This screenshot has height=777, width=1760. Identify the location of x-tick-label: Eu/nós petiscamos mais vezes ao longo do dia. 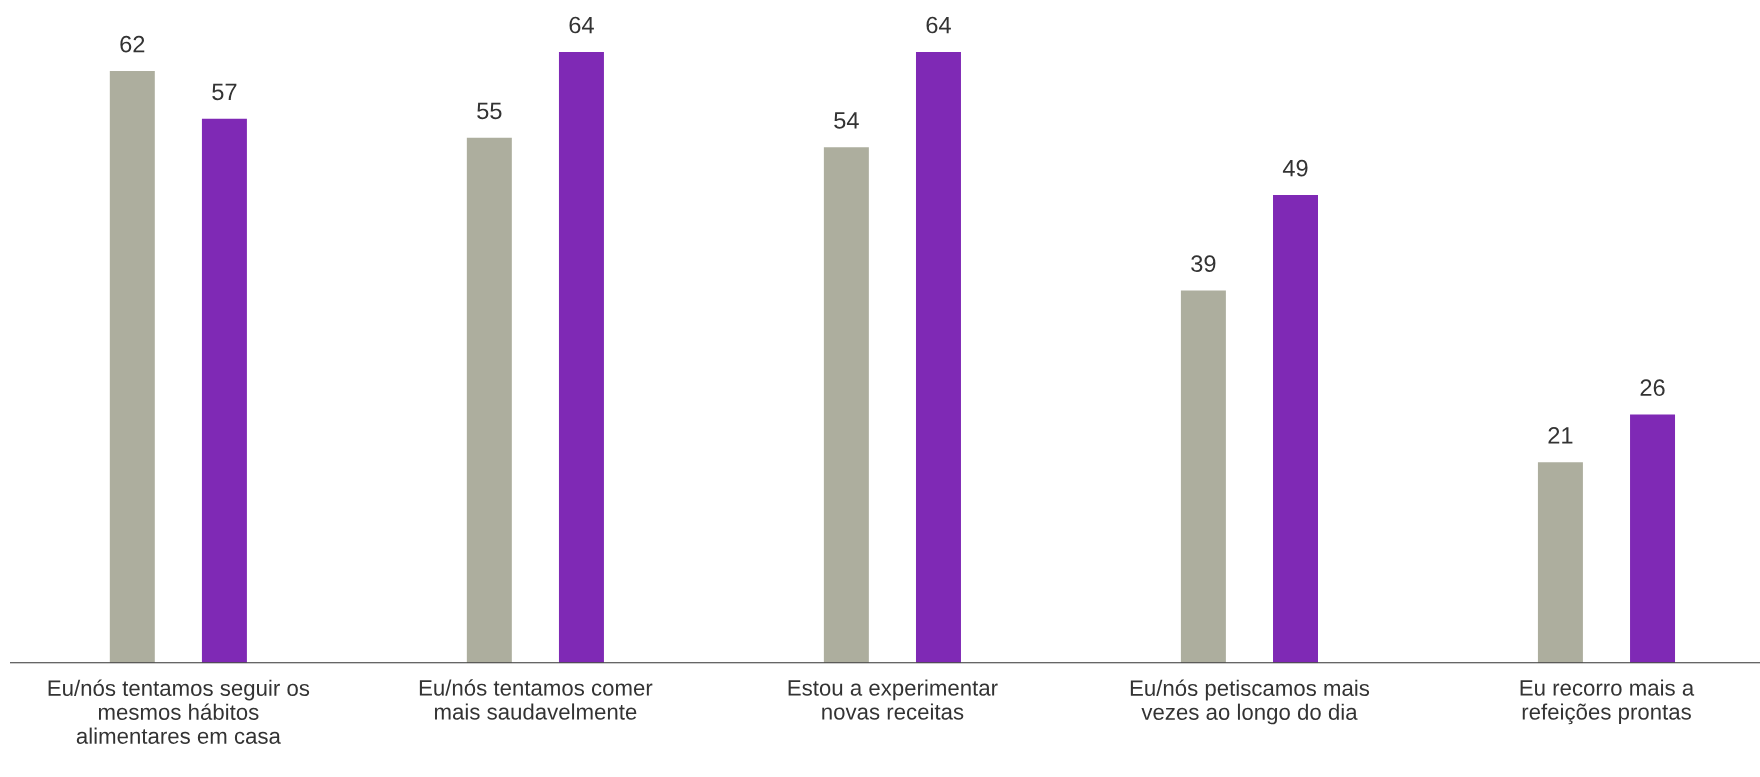
(1250, 702).